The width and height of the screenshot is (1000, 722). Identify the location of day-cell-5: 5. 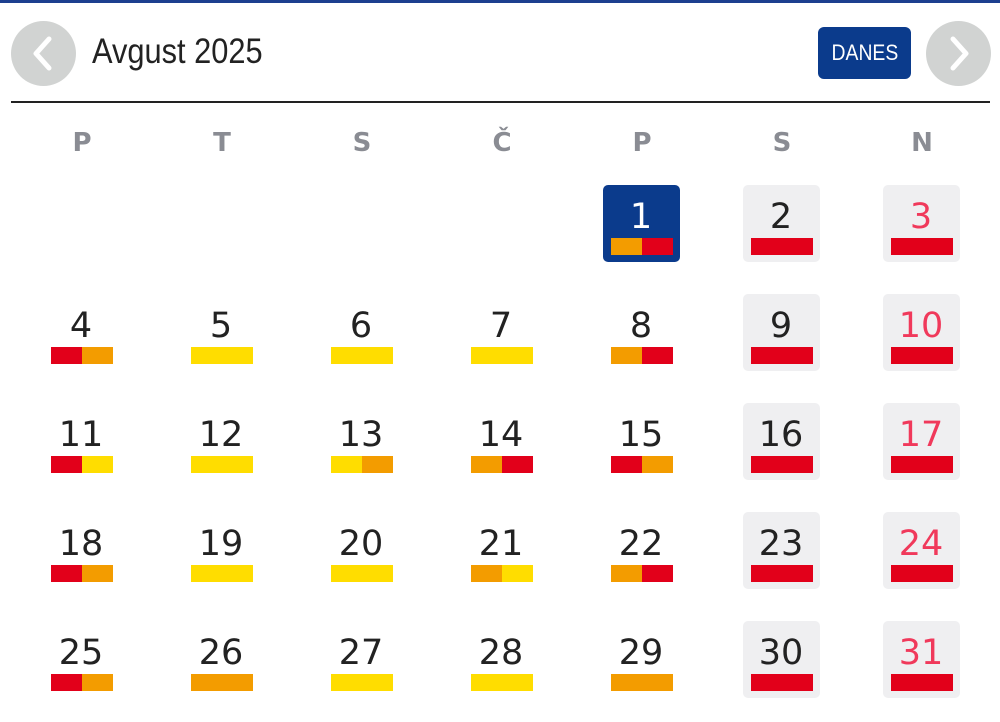
(221, 332).